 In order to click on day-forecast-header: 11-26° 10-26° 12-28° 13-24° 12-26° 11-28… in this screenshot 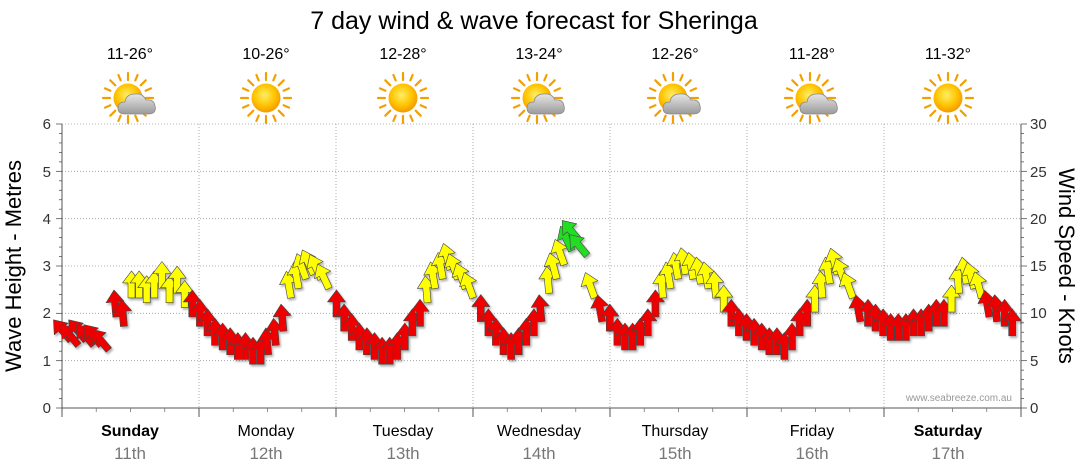, I will do `click(538, 85)`.